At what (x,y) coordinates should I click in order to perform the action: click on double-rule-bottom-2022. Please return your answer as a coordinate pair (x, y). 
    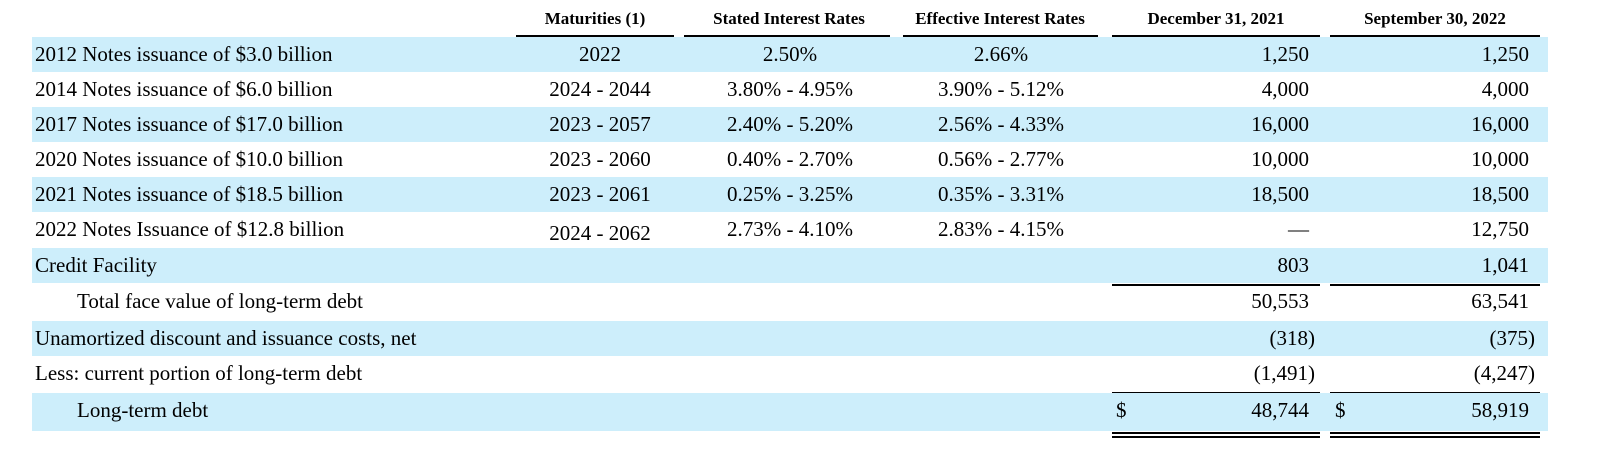
    Looking at the image, I should click on (1435, 437).